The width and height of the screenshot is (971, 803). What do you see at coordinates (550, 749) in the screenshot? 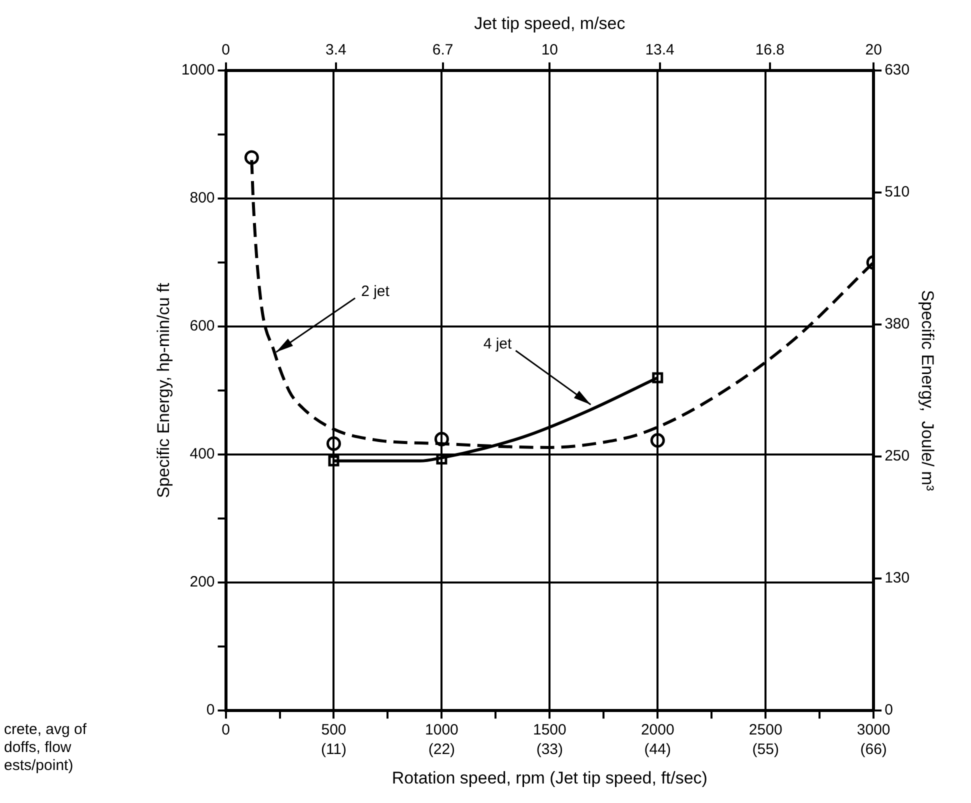
I see `text: (33)` at bounding box center [550, 749].